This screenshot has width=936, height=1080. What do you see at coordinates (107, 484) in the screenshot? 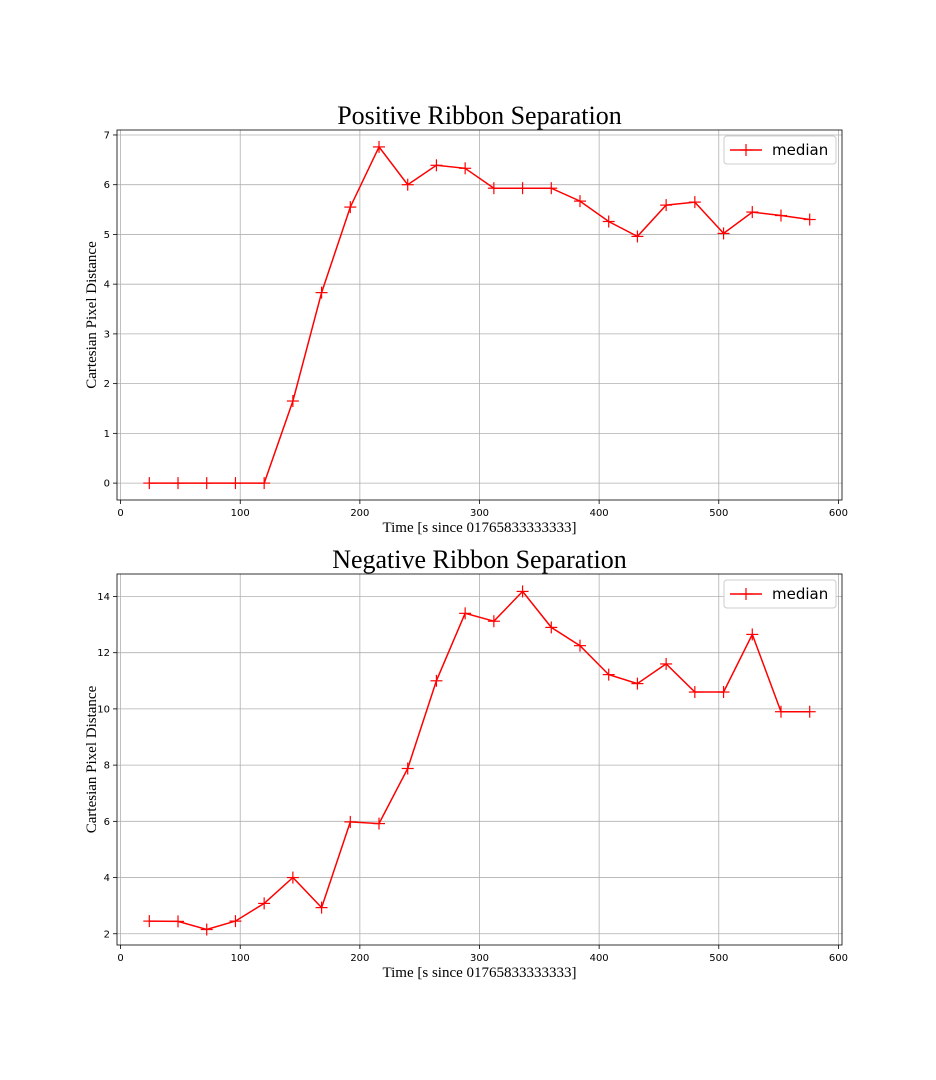
I see `y-tick-label: 0` at bounding box center [107, 484].